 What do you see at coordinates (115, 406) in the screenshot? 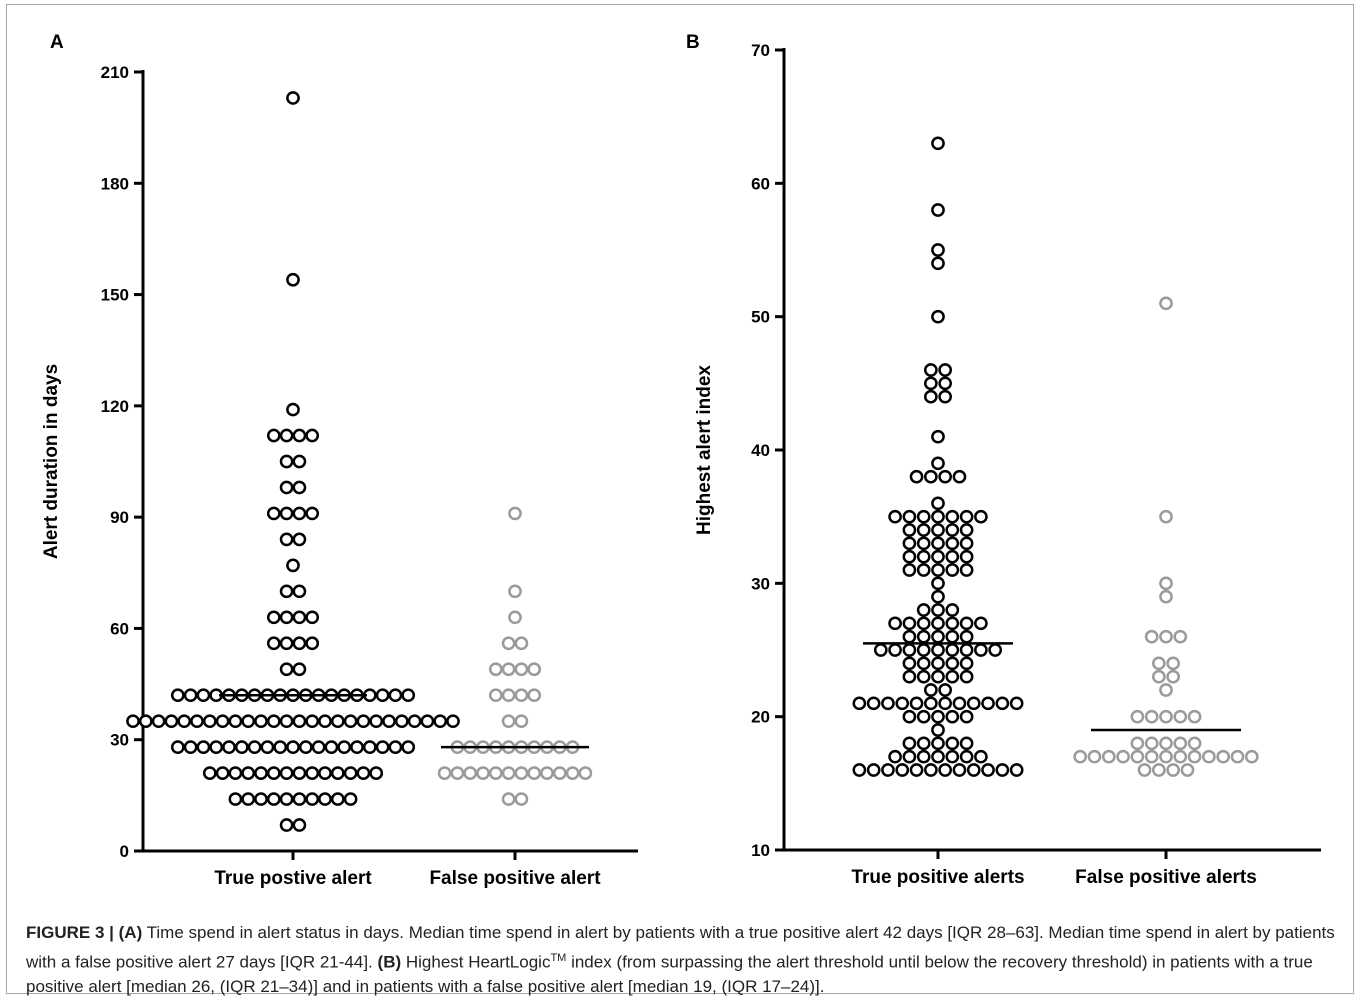
I see `y-tick-label: 120` at bounding box center [115, 406].